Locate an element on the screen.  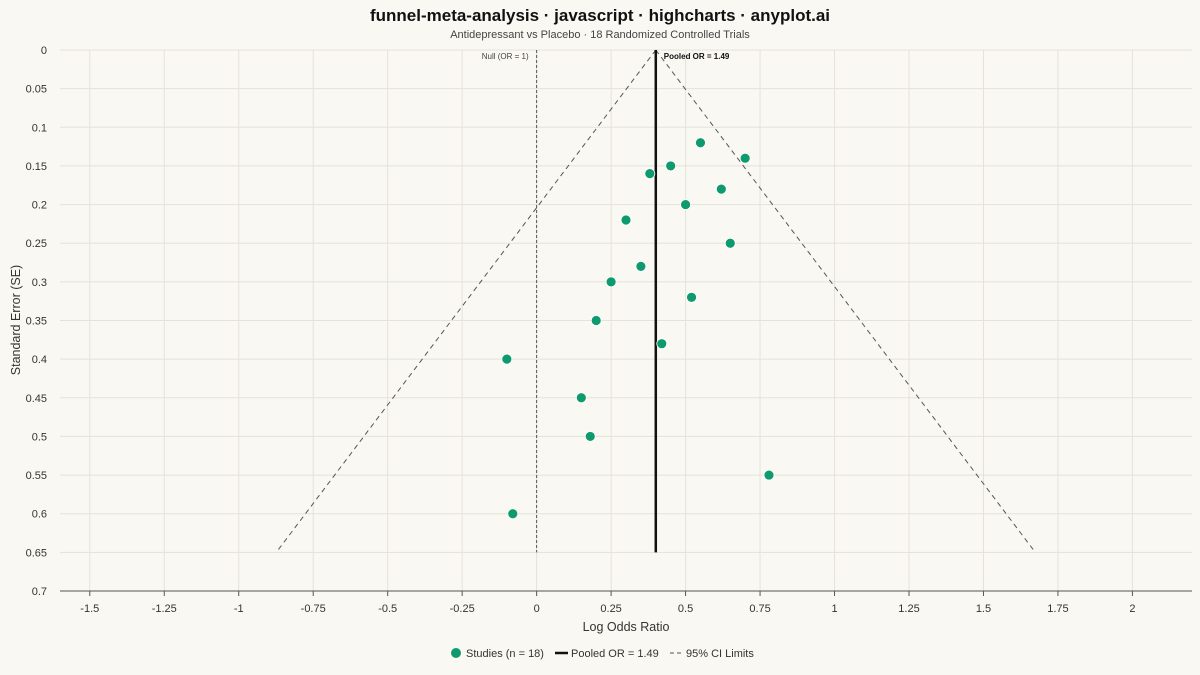
y-tick-label: 0.1 is located at coordinates (39, 128).